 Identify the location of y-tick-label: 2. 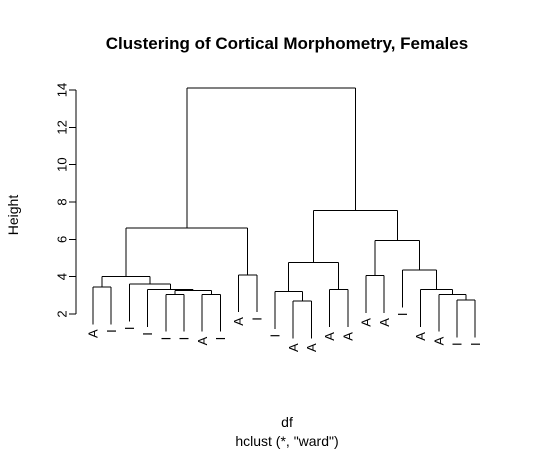
(62, 313).